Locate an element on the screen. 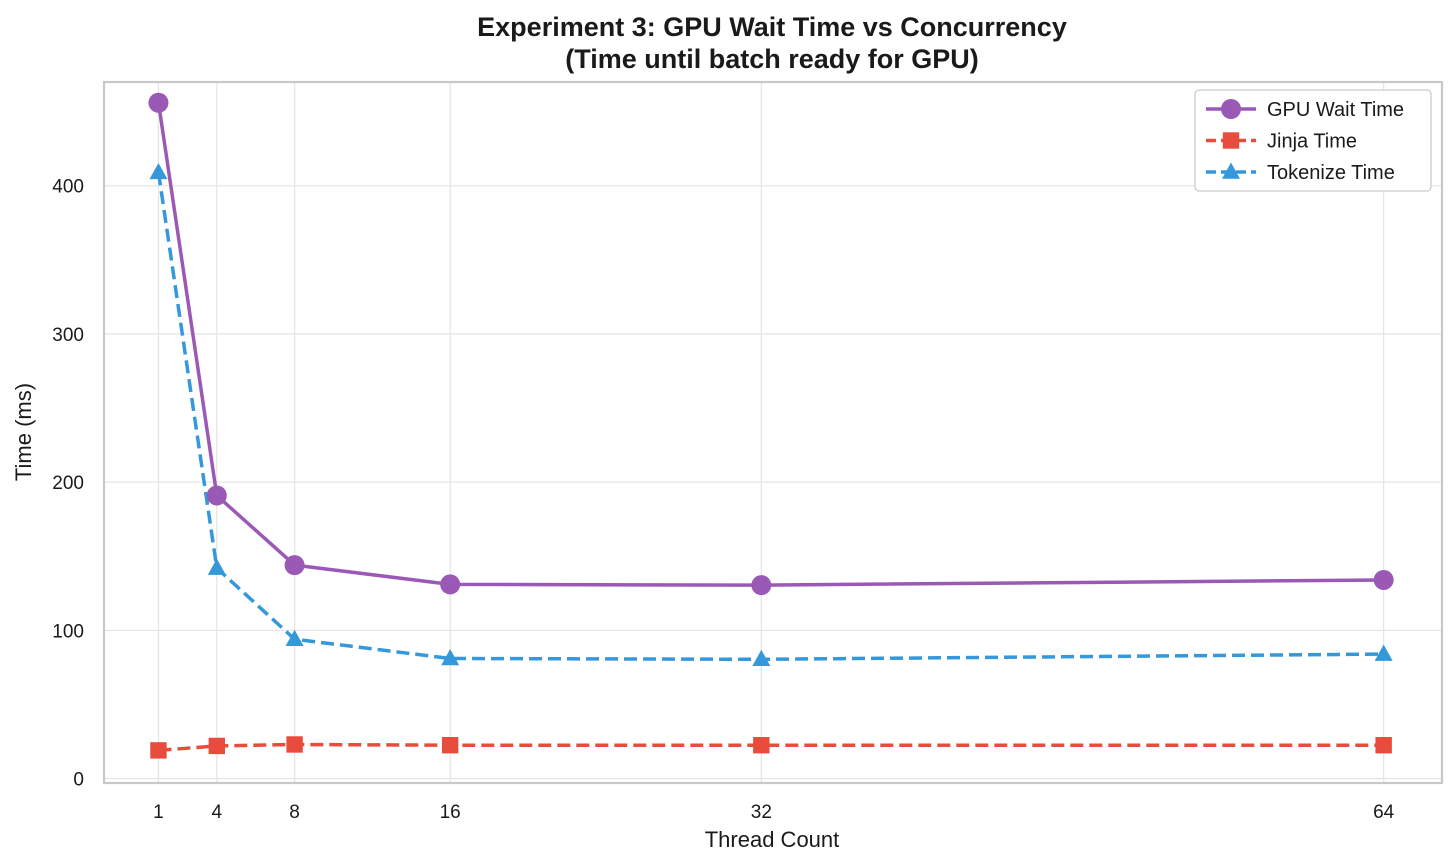 Image resolution: width=1456 pixels, height=867 pixels. chart-title-line2: (Time until batch ready for GPU) is located at coordinates (772, 59).